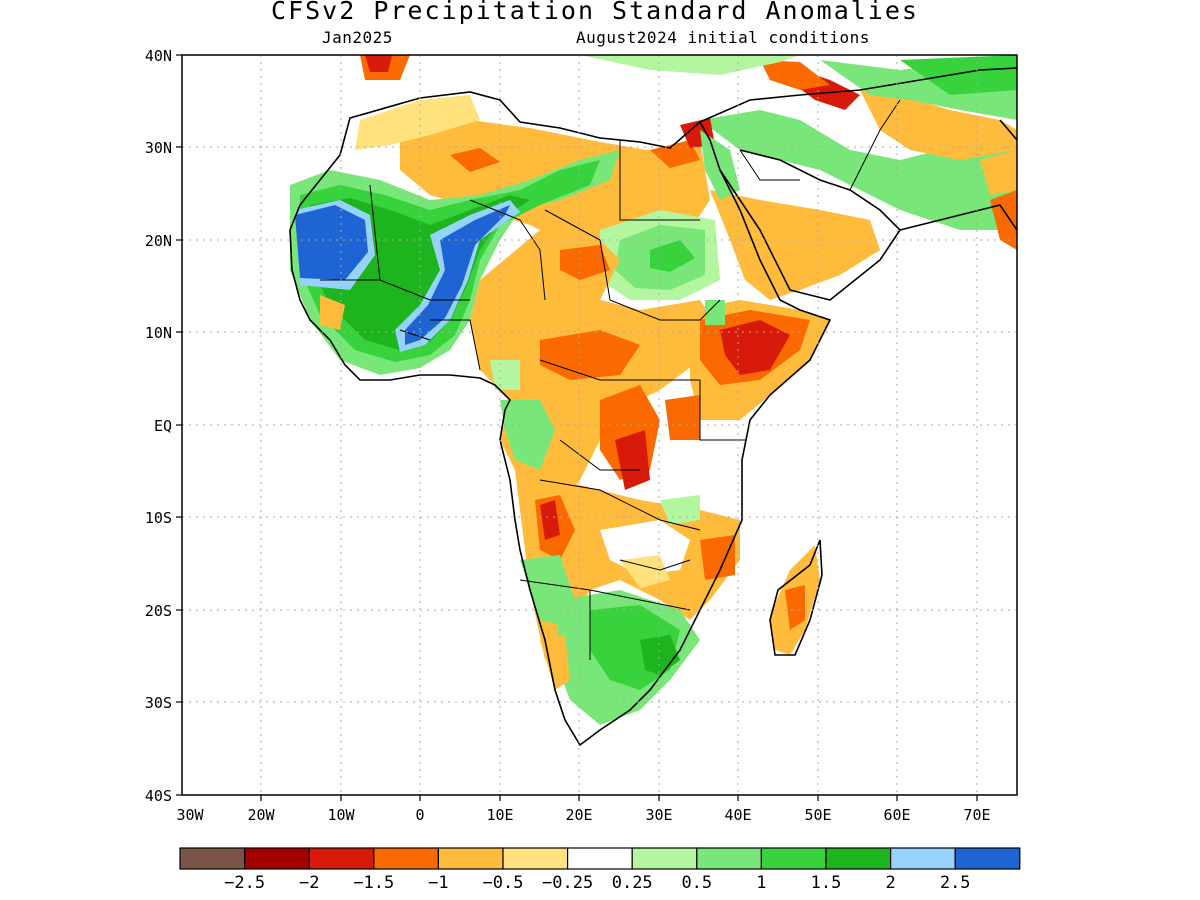 This screenshot has width=1200, height=900. Describe the element at coordinates (373, 883) in the screenshot. I see `colorbar-label: −1.5` at that location.